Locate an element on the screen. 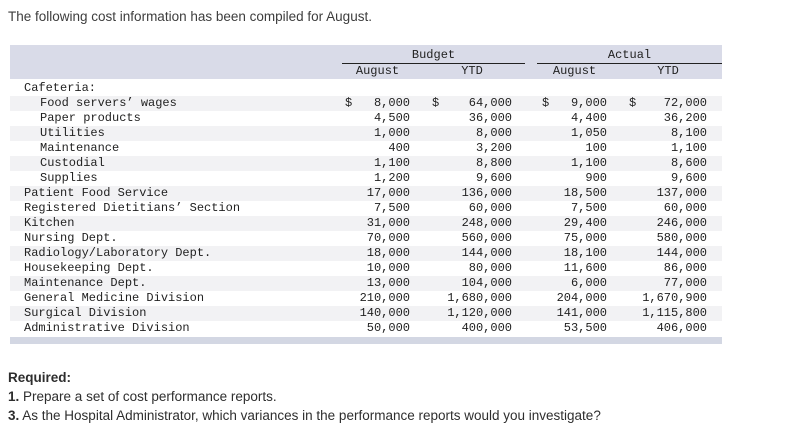 Image resolution: width=802 pixels, height=432 pixels. amount-value: 53,500 is located at coordinates (585, 328).